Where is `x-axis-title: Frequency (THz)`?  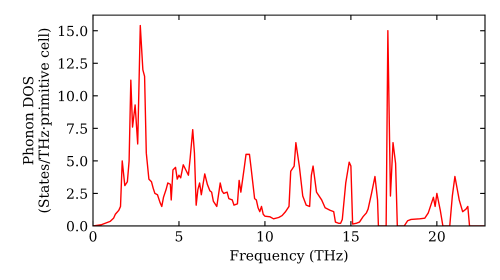
x-axis-title: Frequency (THz) is located at coordinates (289, 257).